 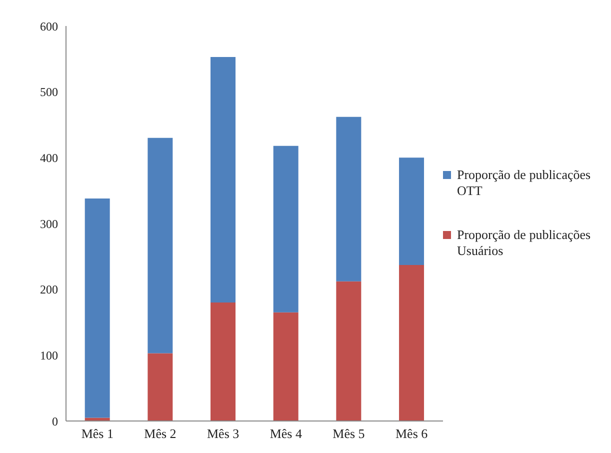 What do you see at coordinates (412, 434) in the screenshot?
I see `x-tick-label: Mês 6` at bounding box center [412, 434].